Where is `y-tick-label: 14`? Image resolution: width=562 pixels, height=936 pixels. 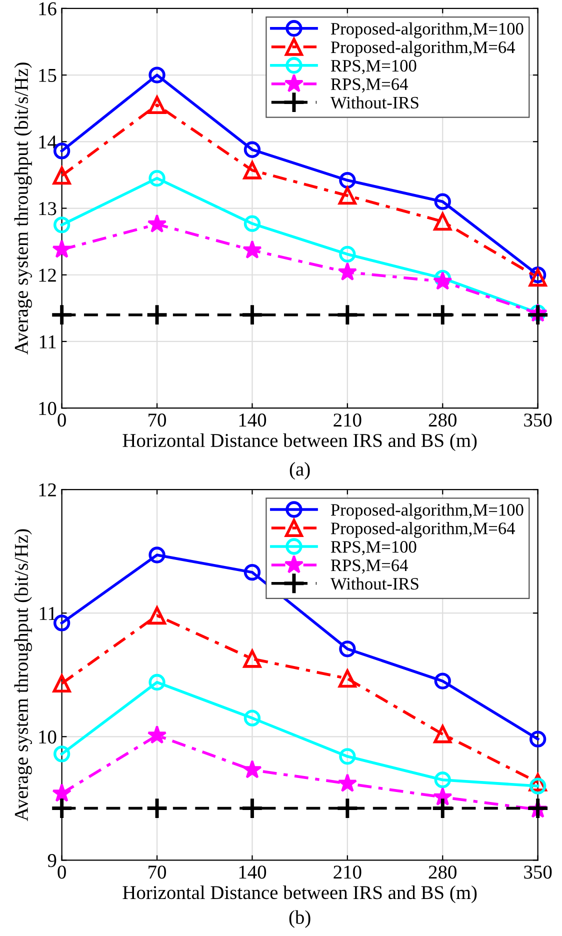 y-tick-label: 14 is located at coordinates (48, 142).